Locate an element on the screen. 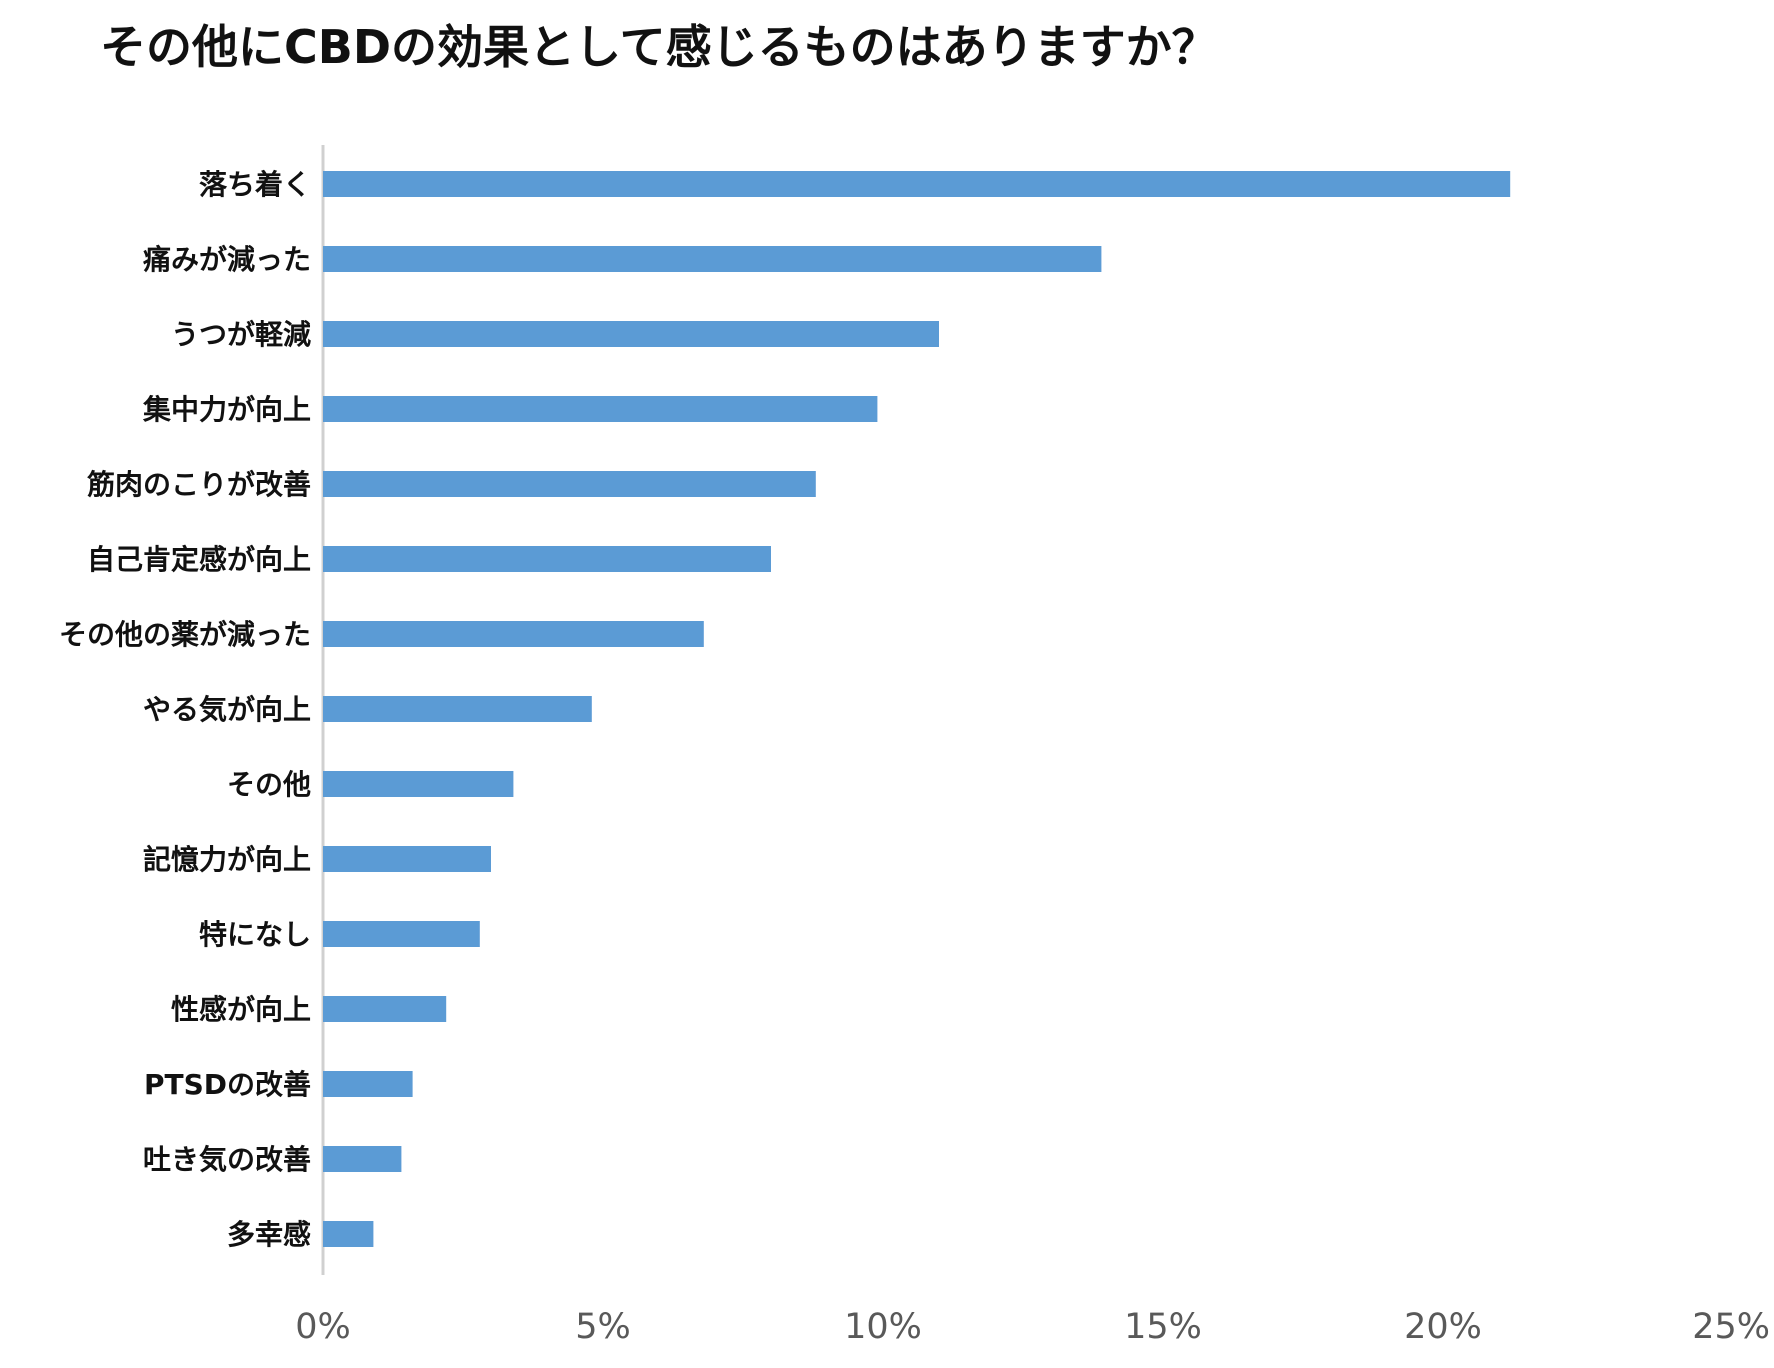 This screenshot has width=1774, height=1368. category-label: やる気が向上 is located at coordinates (227, 709).